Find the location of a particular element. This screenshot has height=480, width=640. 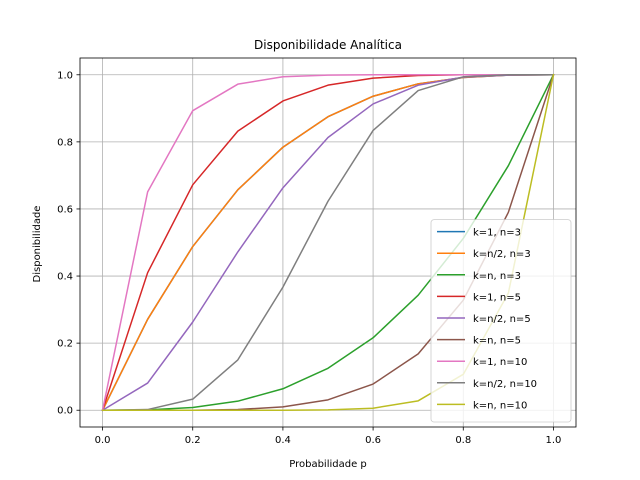

legend-entry: k=n, n=10 is located at coordinates (500, 405).